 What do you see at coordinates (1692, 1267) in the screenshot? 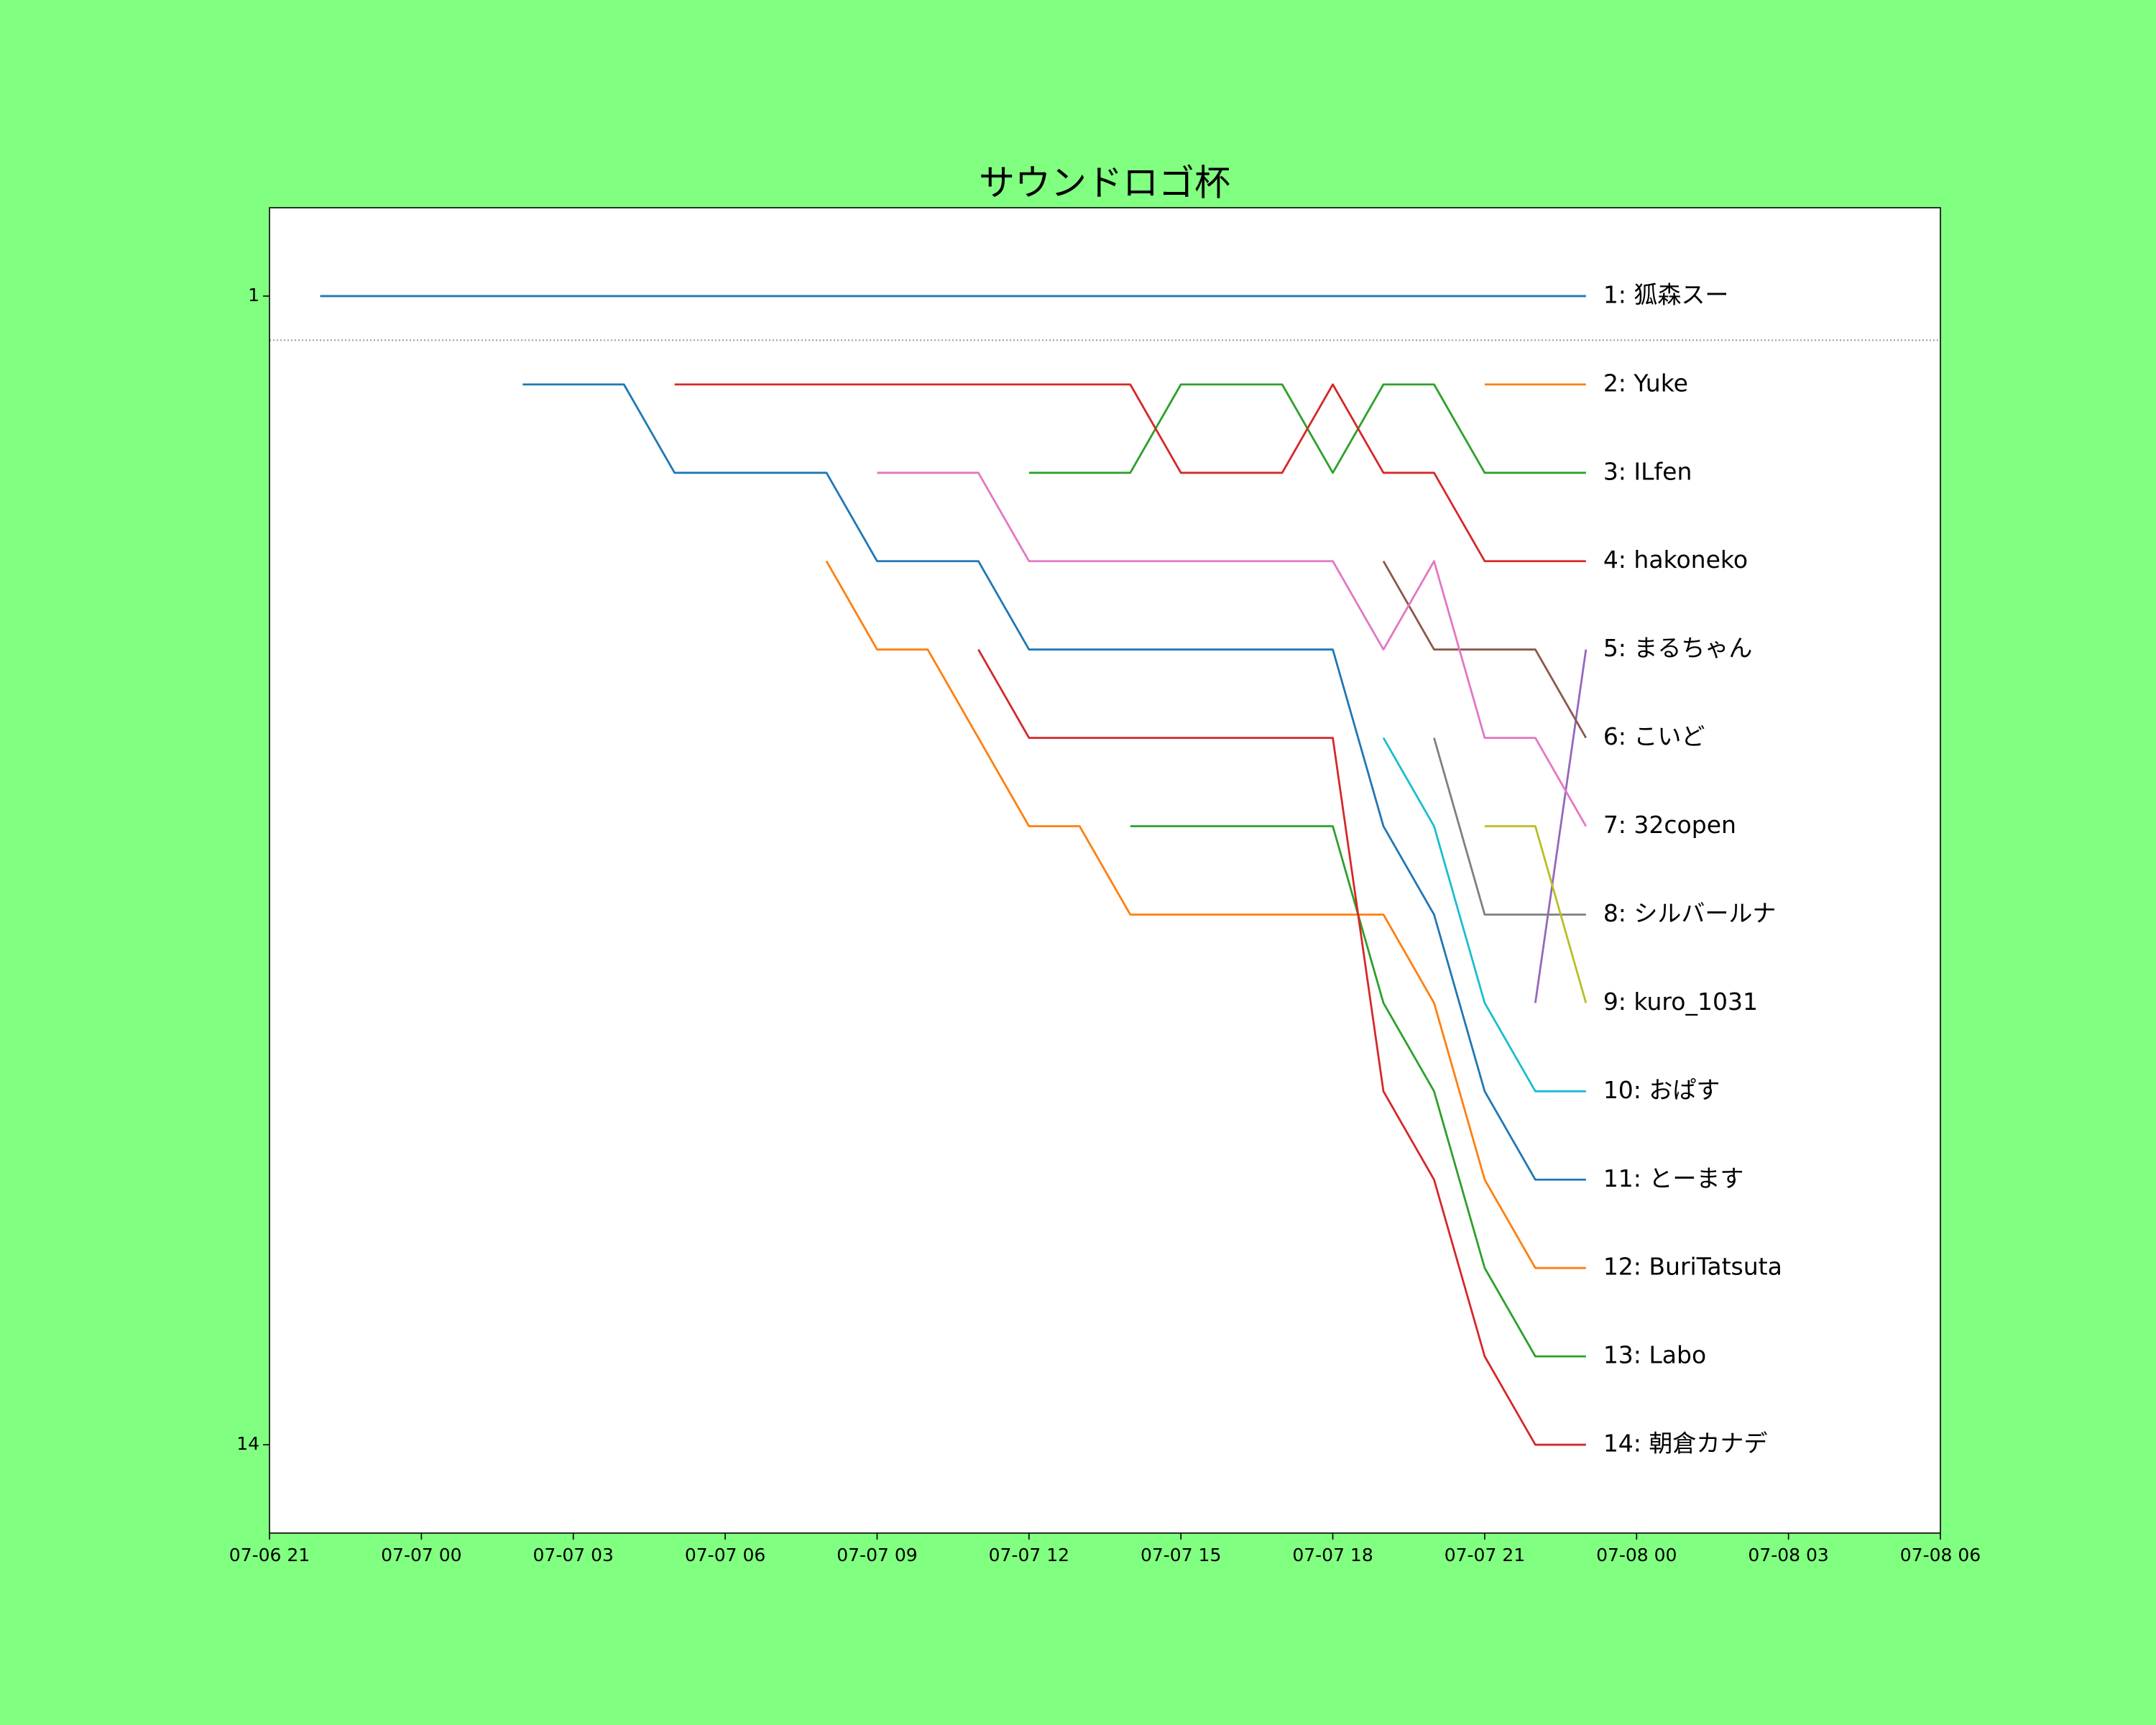
I see `series-label: 12: BuriTatsuta` at bounding box center [1692, 1267].